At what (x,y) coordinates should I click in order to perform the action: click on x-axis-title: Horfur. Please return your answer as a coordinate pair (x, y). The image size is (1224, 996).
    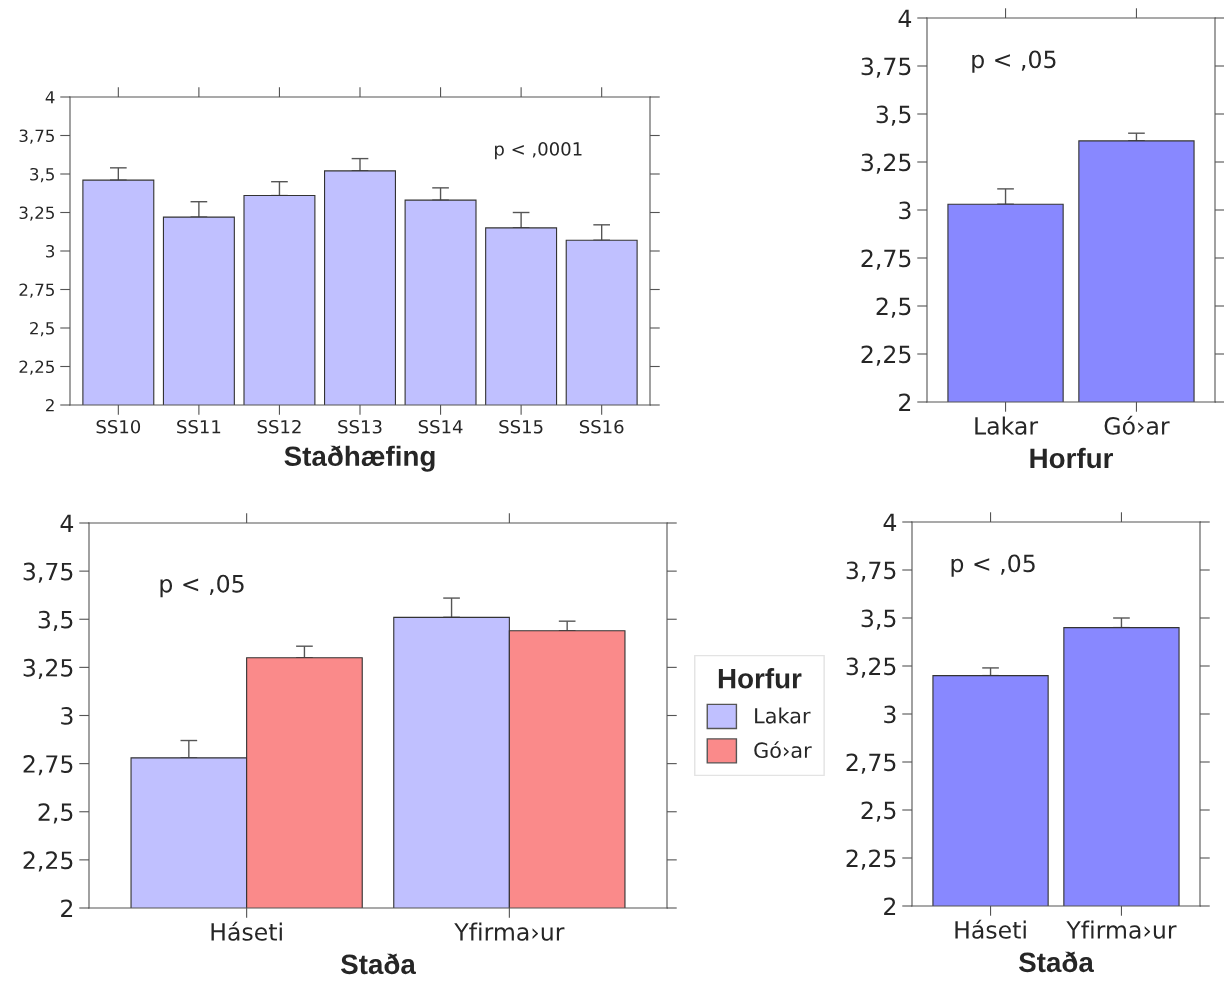
    Looking at the image, I should click on (1072, 458).